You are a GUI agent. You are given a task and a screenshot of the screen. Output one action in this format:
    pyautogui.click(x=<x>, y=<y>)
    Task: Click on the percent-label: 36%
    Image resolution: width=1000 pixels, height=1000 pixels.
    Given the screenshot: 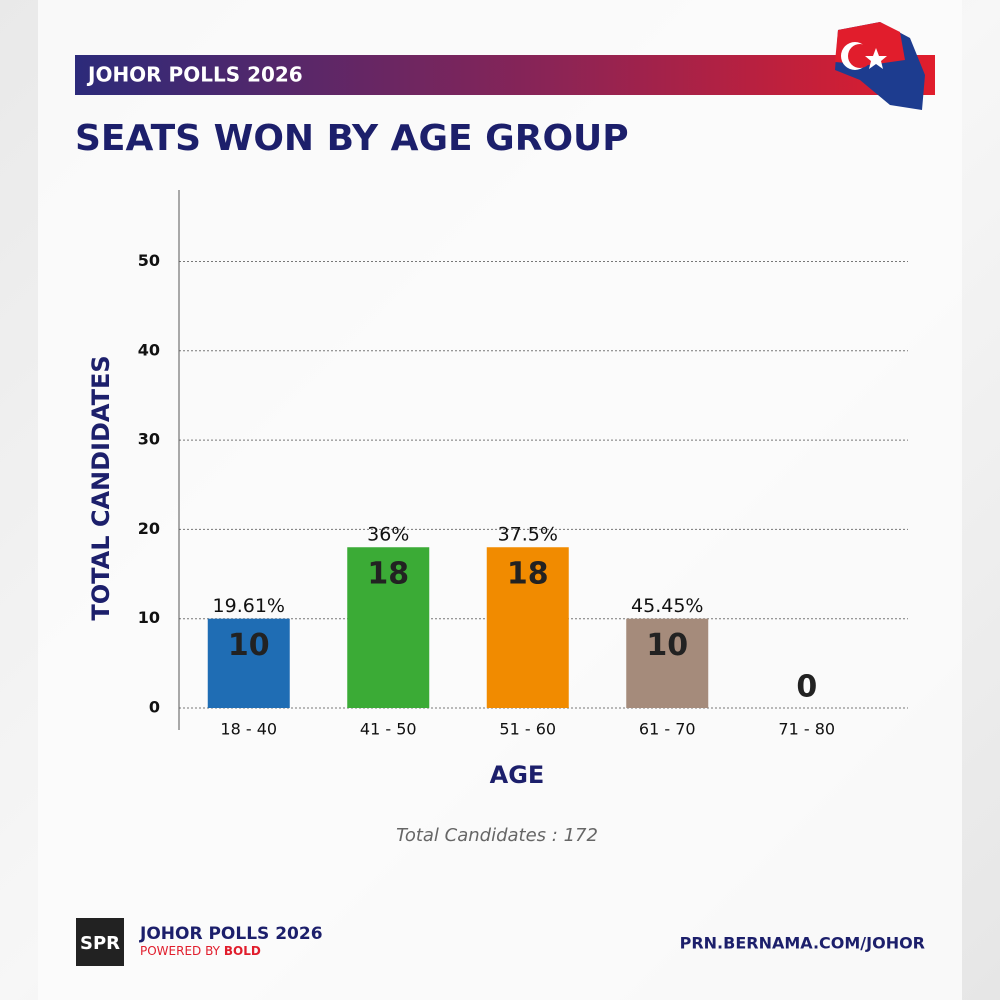 What is the action you would take?
    pyautogui.click(x=388, y=535)
    